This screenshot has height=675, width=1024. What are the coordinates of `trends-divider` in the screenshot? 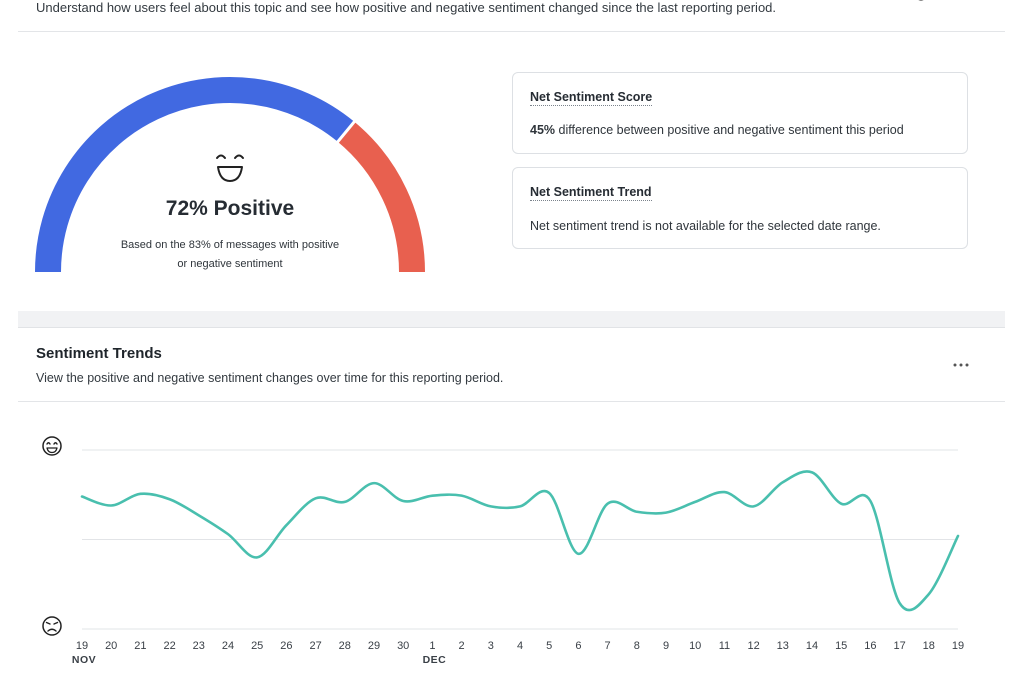 It's located at (511, 401).